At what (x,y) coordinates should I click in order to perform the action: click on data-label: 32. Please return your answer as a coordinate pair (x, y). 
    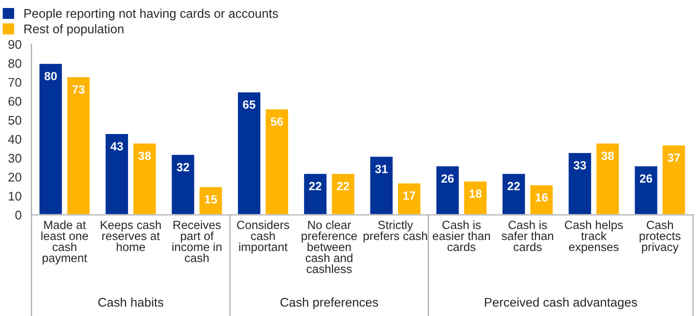
    Looking at the image, I should click on (183, 167).